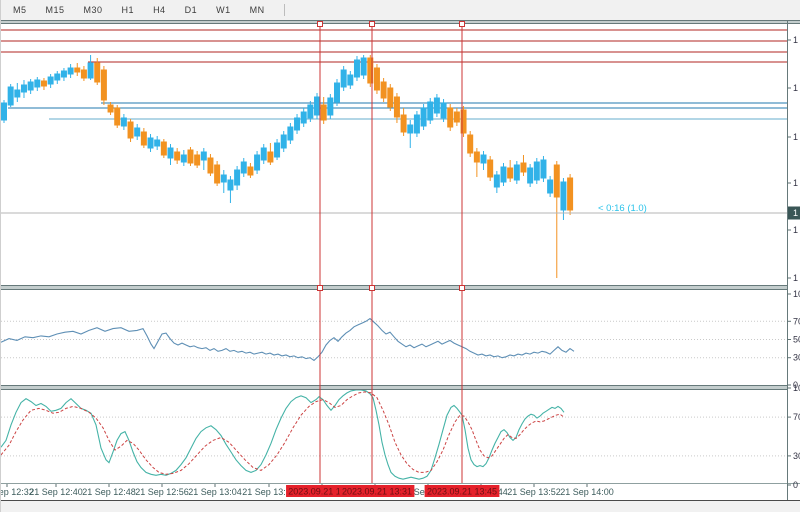 The height and width of the screenshot is (512, 800). I want to click on time-label: 21 Sep 13:12, so click(269, 492).